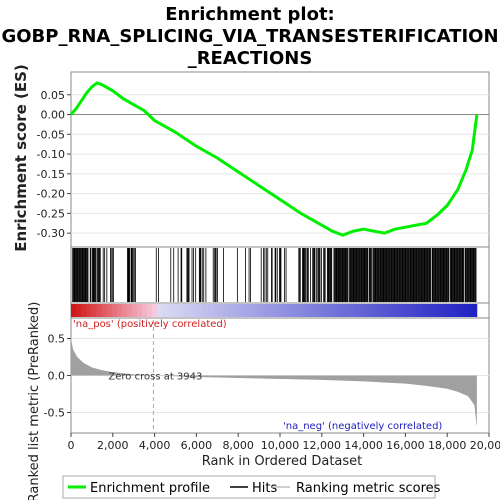 This screenshot has height=500, width=500. I want to click on x-tick-label: 10,000, so click(280, 445).